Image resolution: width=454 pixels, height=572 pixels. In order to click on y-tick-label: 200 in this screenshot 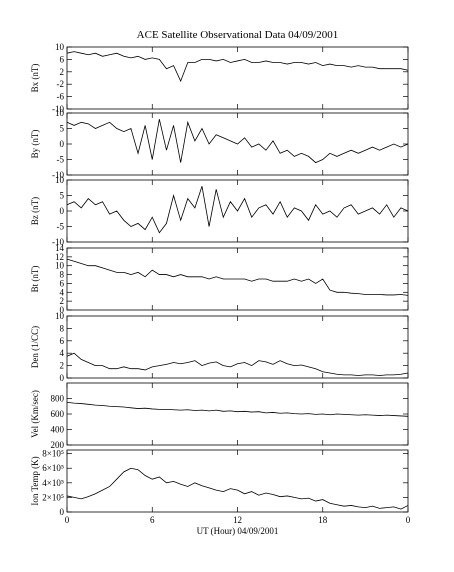, I will do `click(58, 445)`.